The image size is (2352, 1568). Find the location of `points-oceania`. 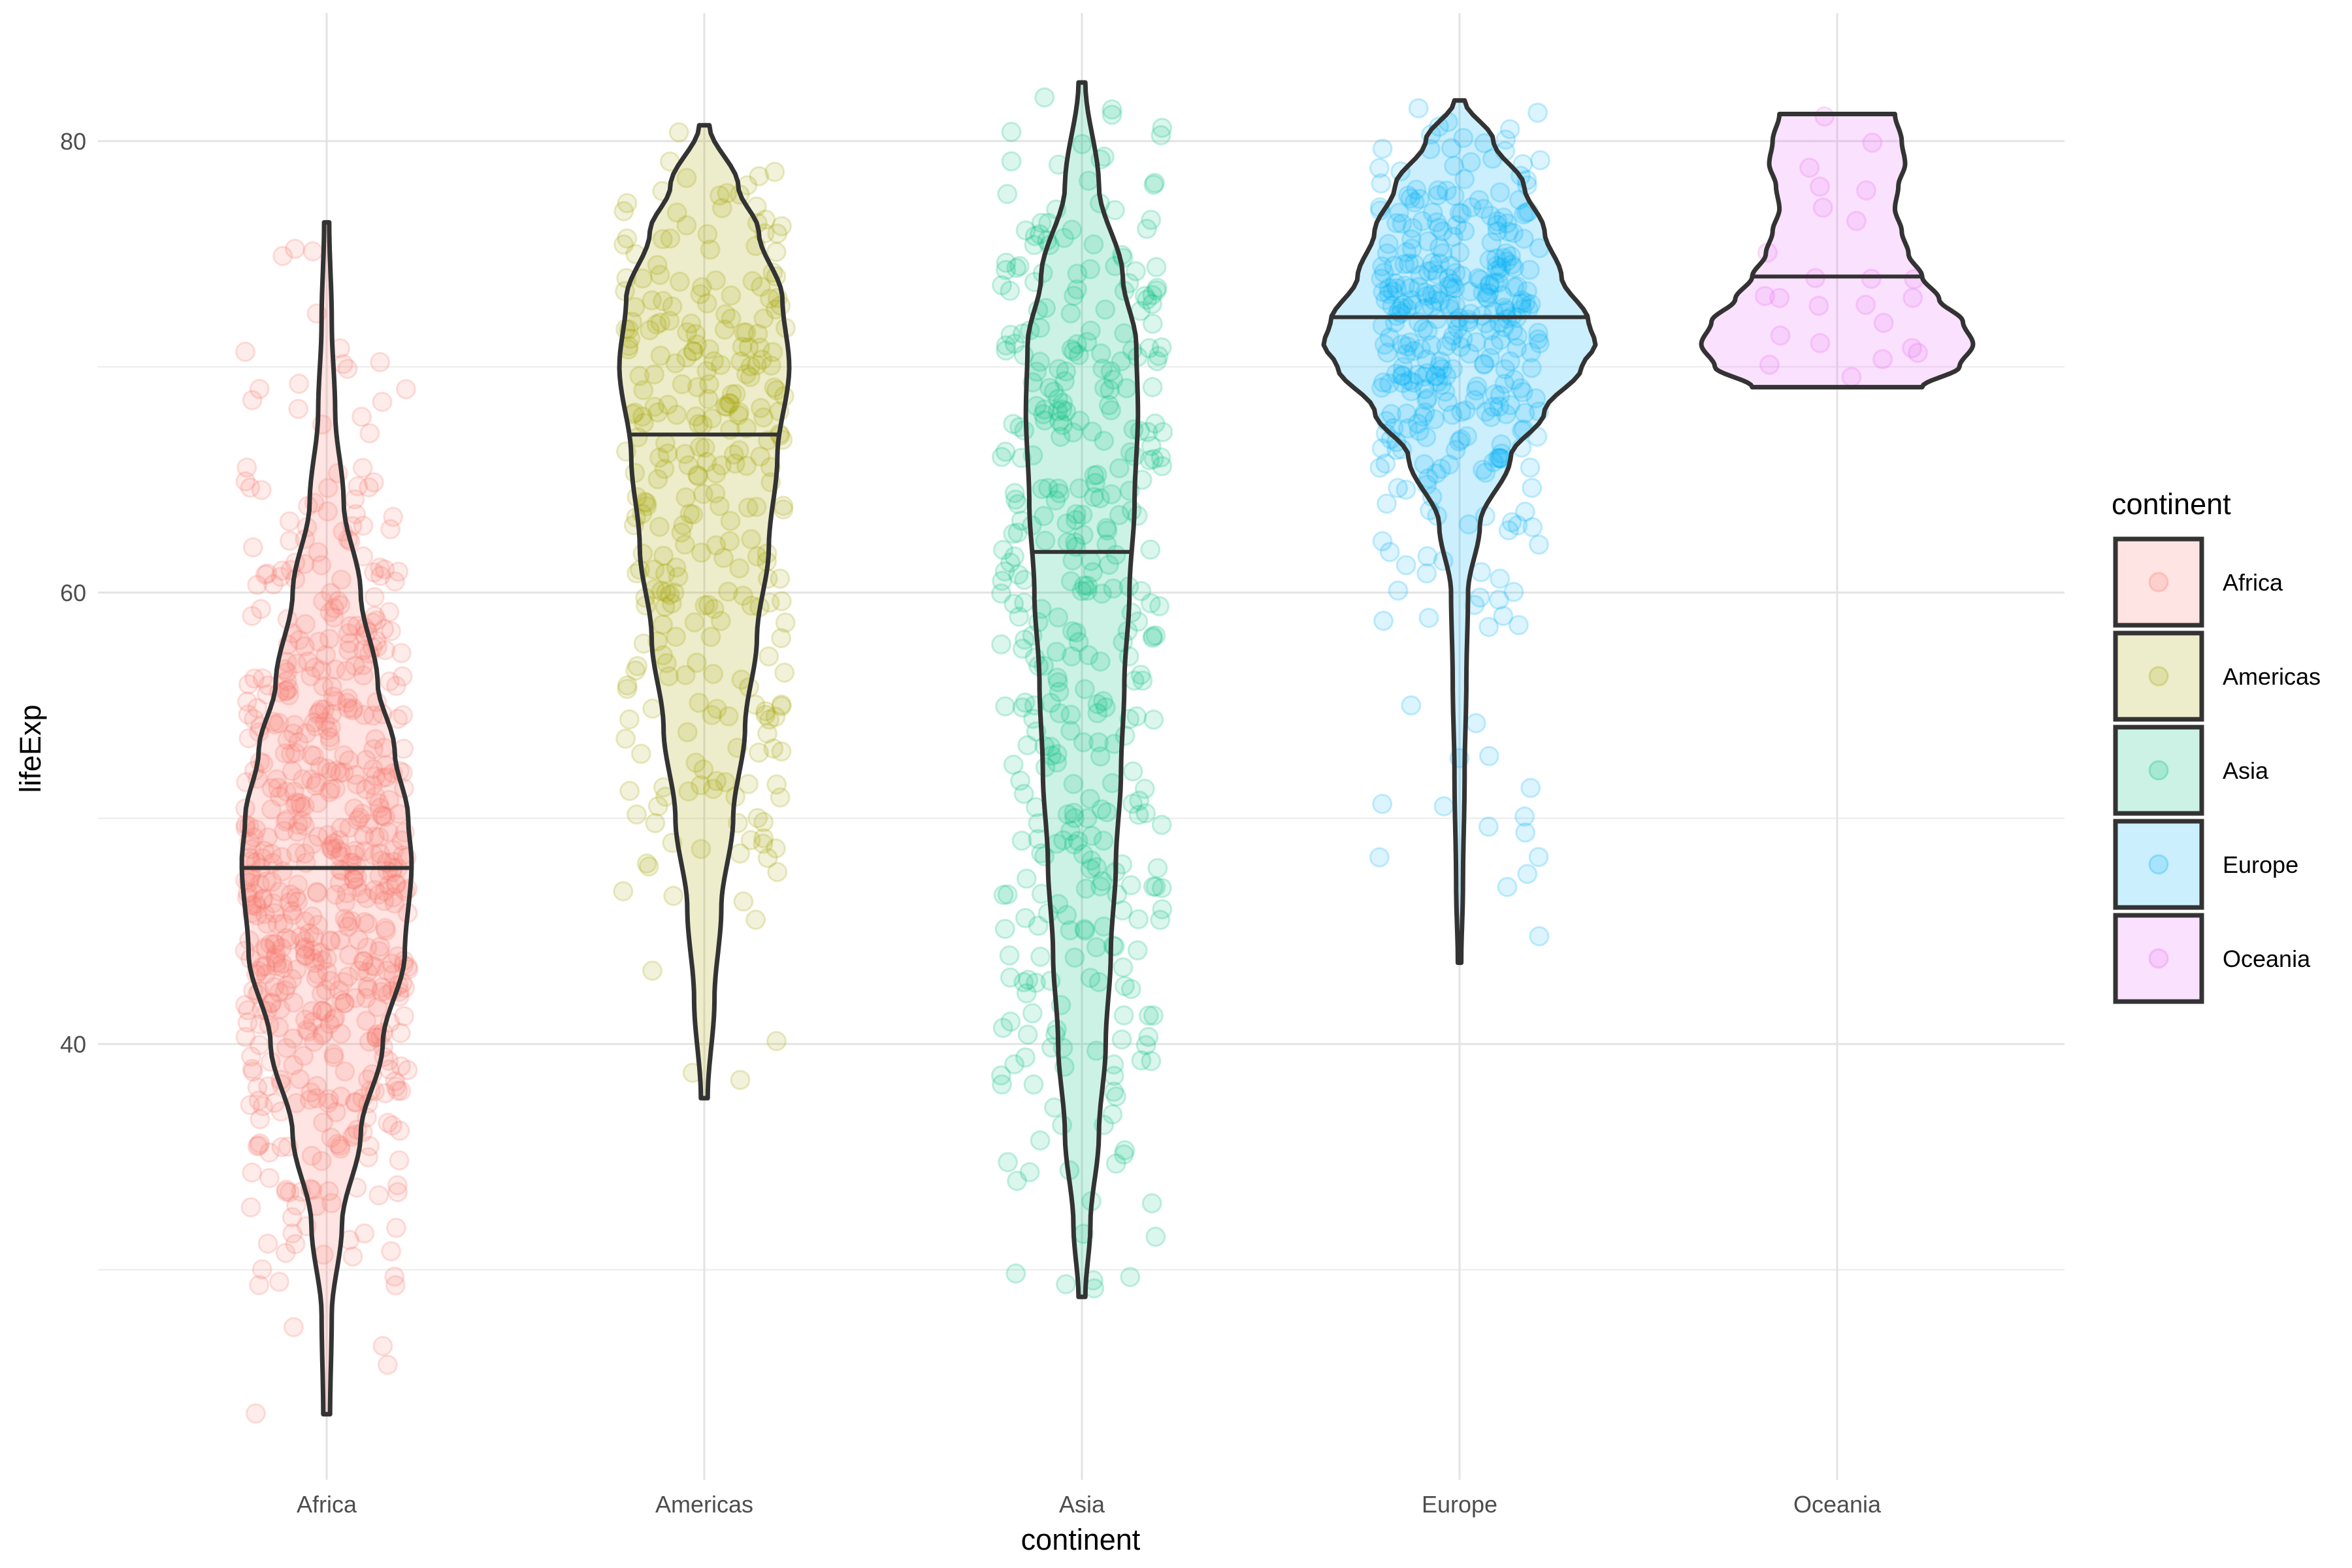

points-oceania is located at coordinates (1841, 246).